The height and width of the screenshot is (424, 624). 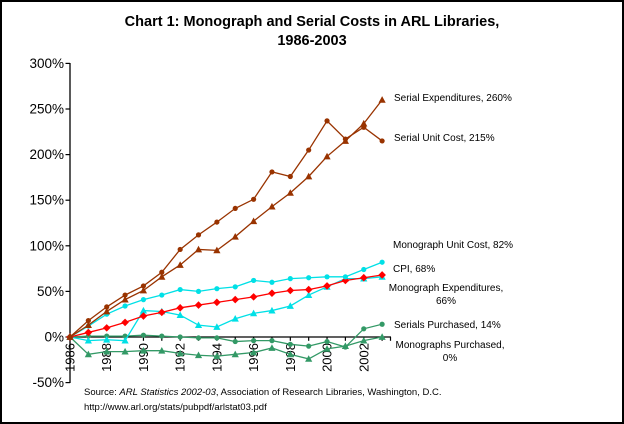 I want to click on series-line-serials-purchased, so click(x=226, y=335).